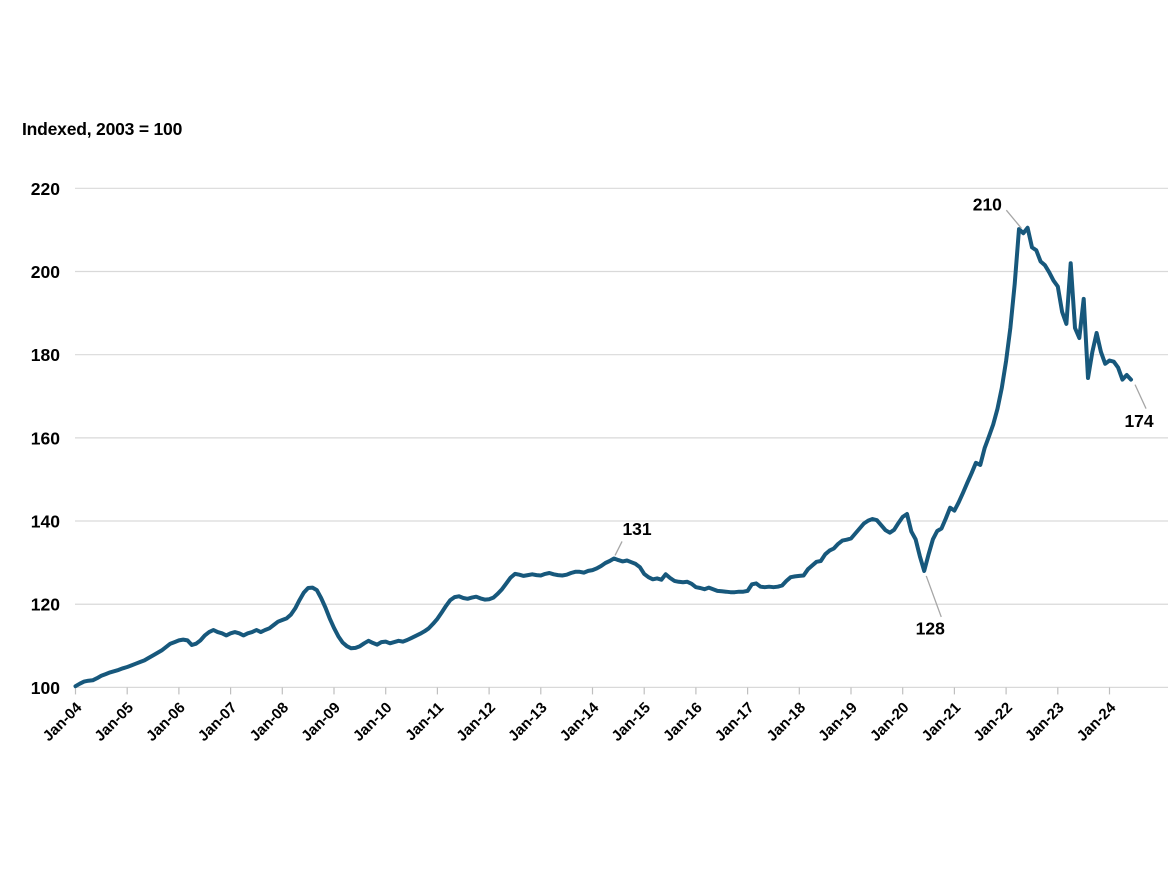  I want to click on x-axis-label: Jan-16, so click(683, 722).